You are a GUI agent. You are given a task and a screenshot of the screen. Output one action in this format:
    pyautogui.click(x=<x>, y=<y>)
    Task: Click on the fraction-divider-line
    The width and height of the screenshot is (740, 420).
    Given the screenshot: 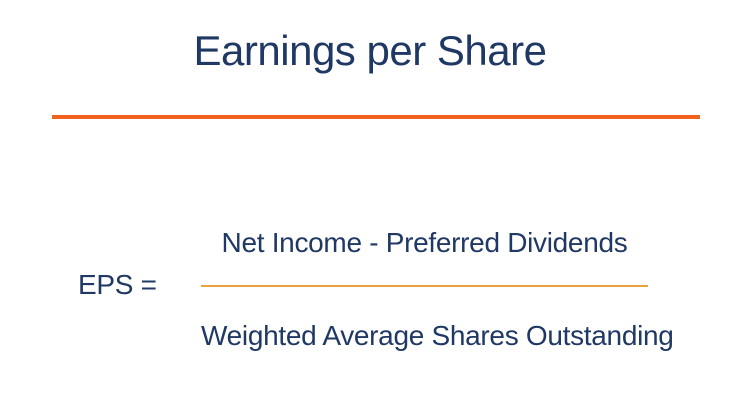 What is the action you would take?
    pyautogui.click(x=424, y=286)
    